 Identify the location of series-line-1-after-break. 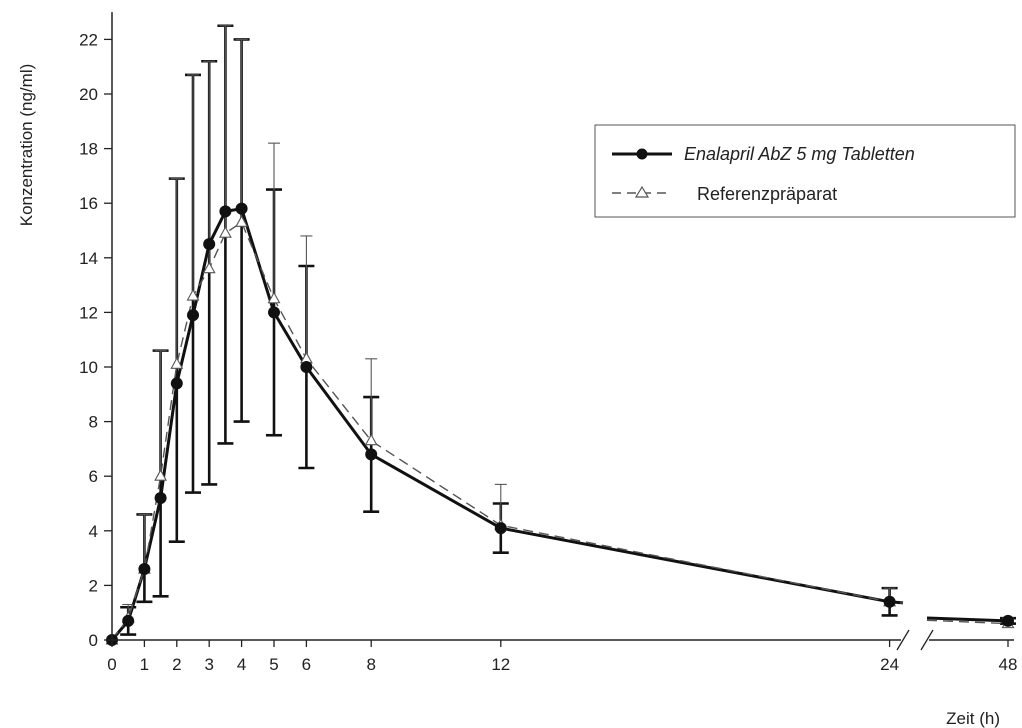
(967, 619).